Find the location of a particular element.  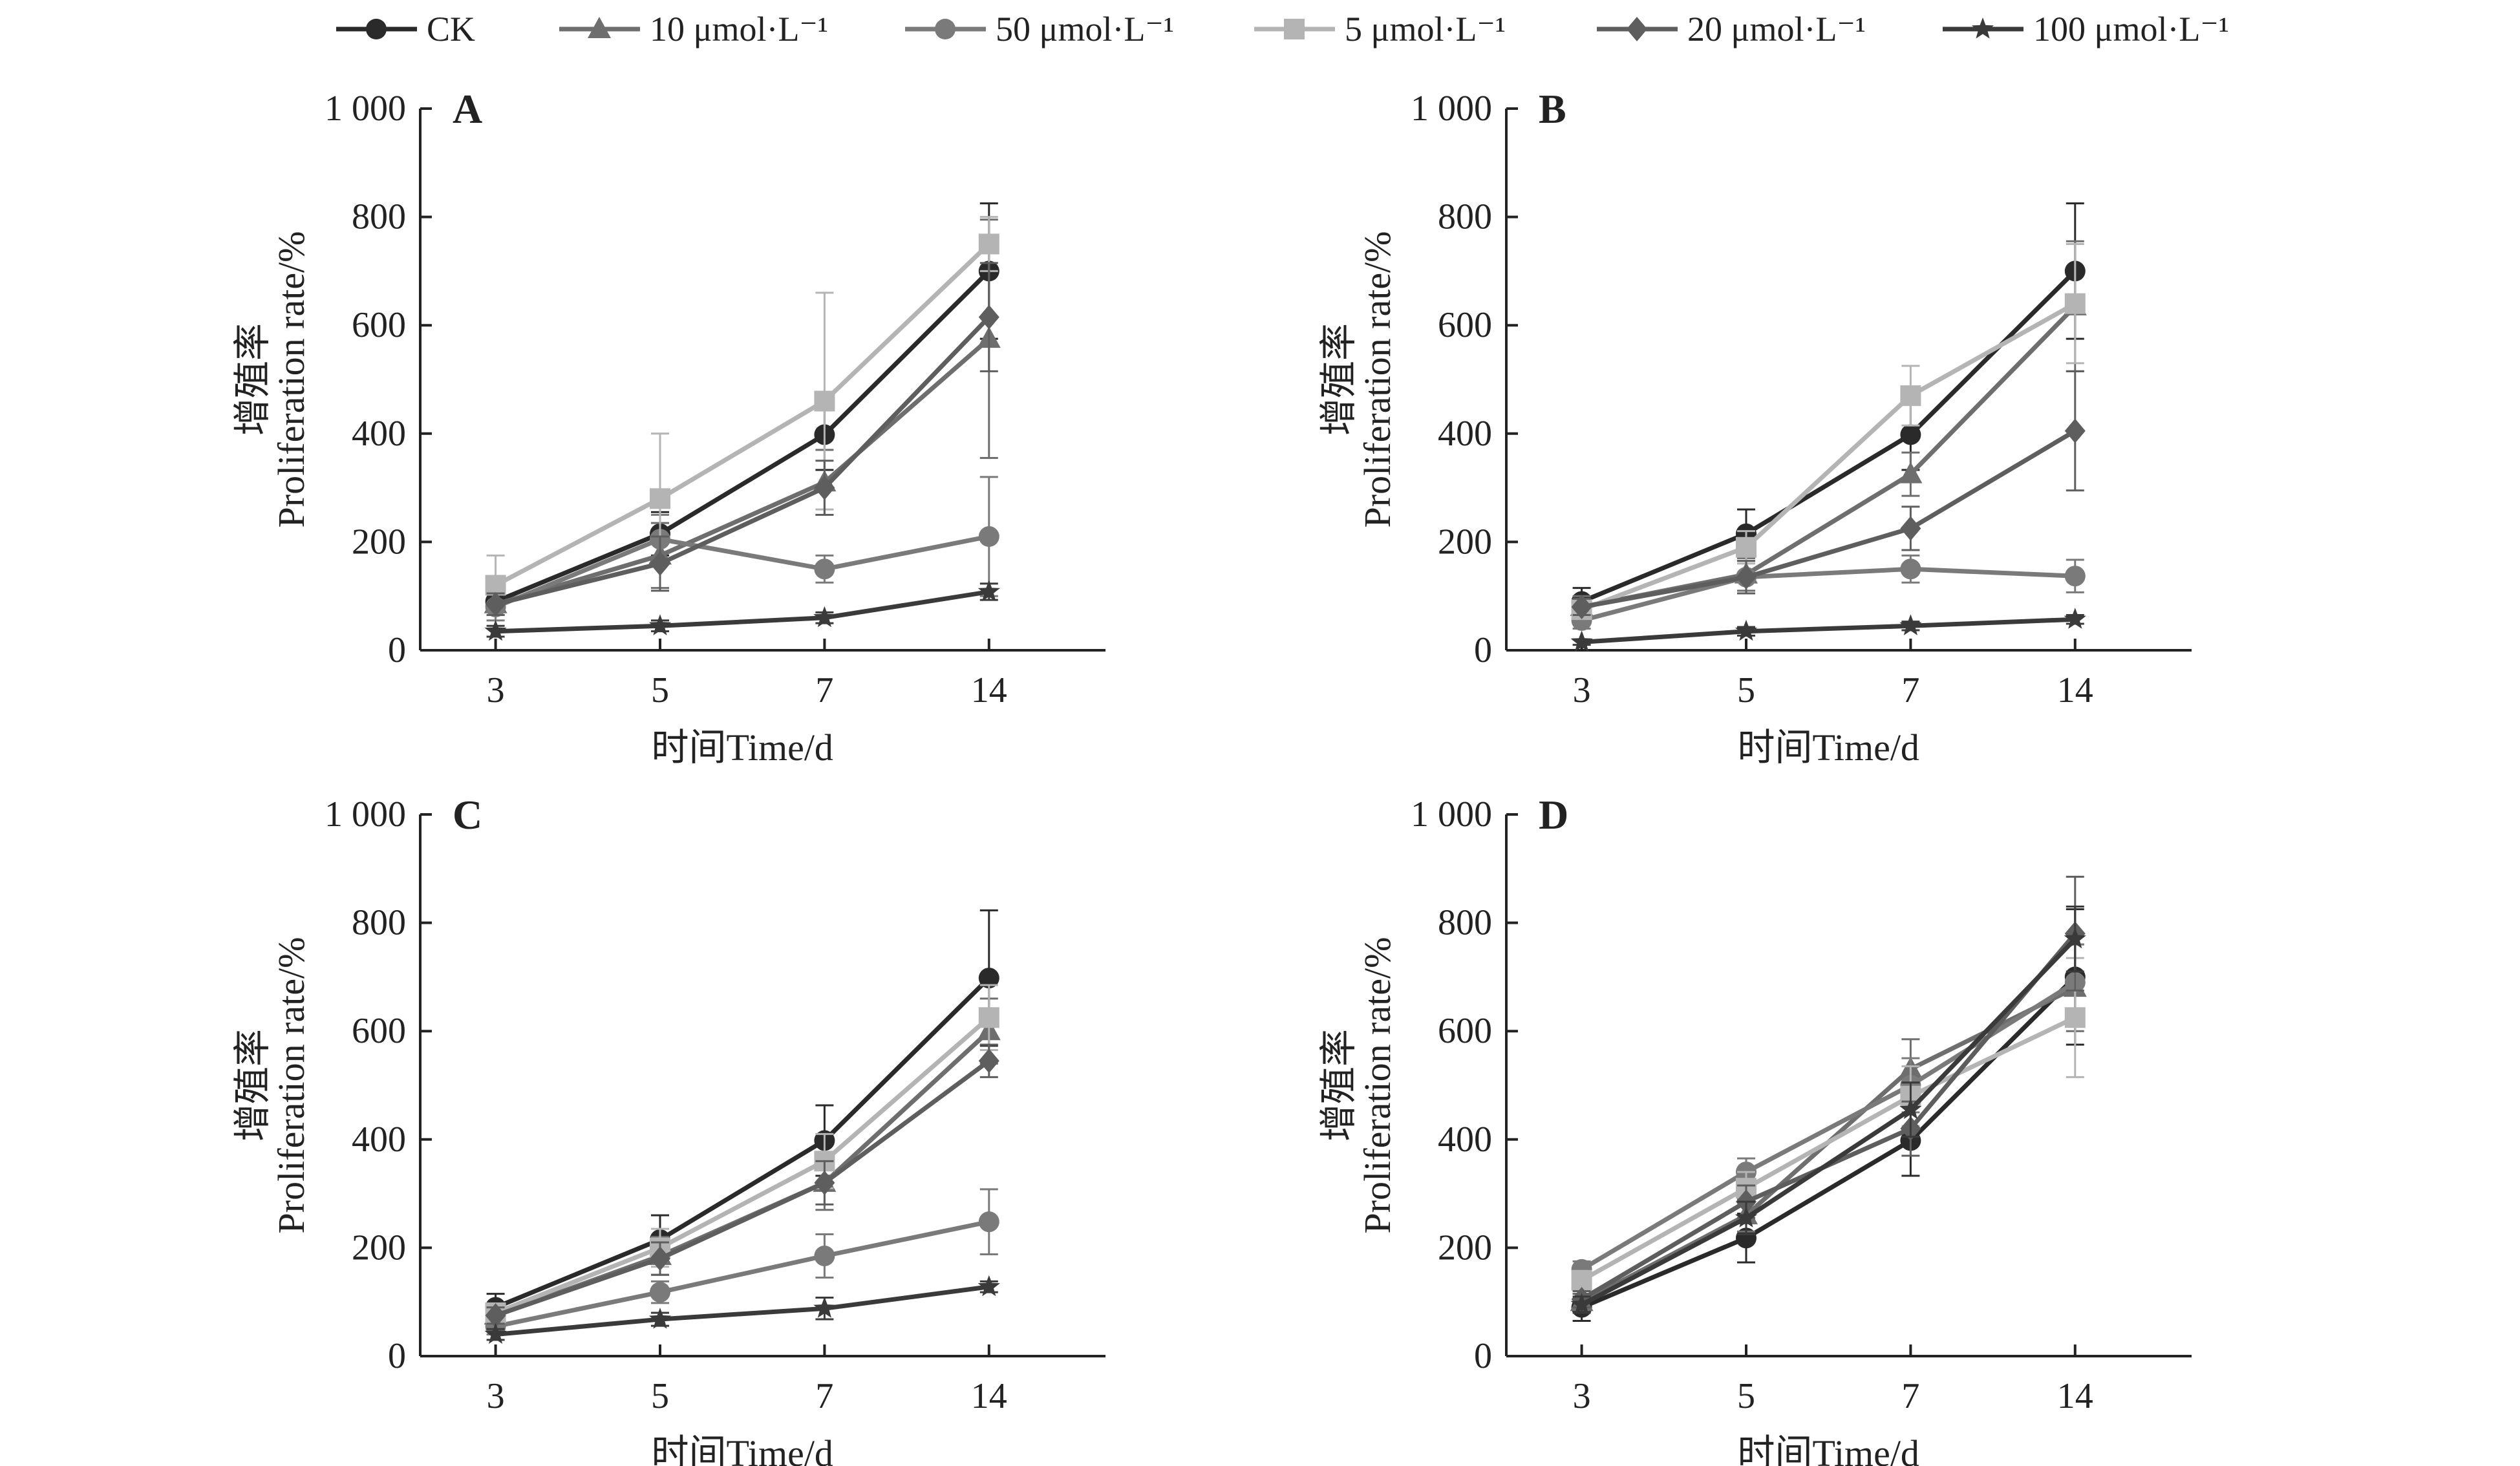

legend-item: 20 μmol·L⁻¹ is located at coordinates (1732, 29).